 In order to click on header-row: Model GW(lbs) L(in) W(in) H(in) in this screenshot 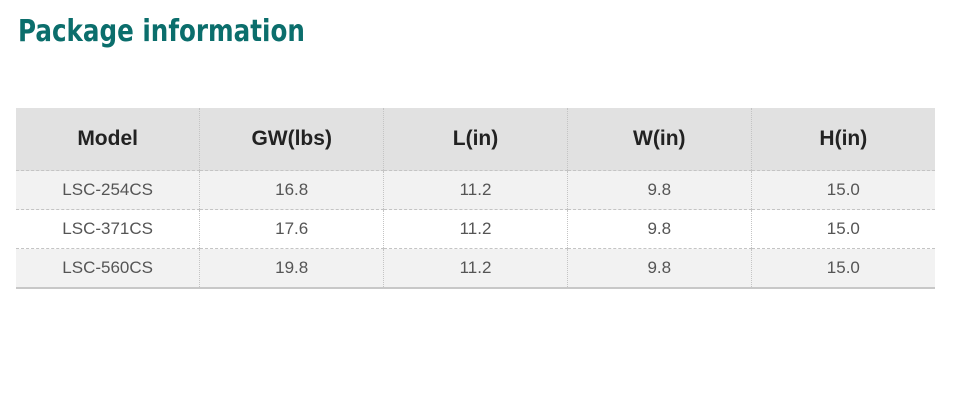, I will do `click(475, 139)`.